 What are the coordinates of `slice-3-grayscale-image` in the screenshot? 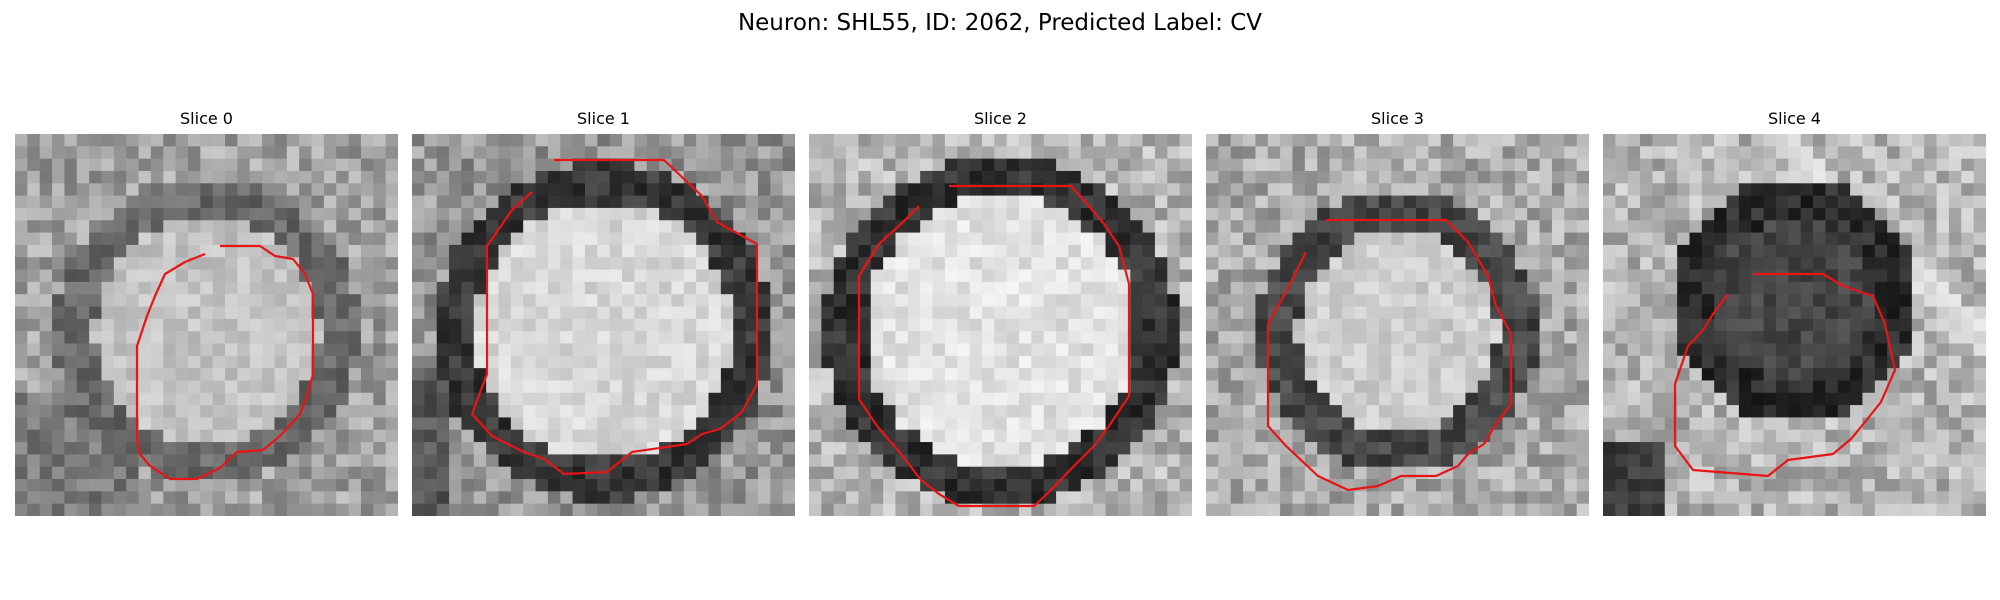 It's located at (1397, 325).